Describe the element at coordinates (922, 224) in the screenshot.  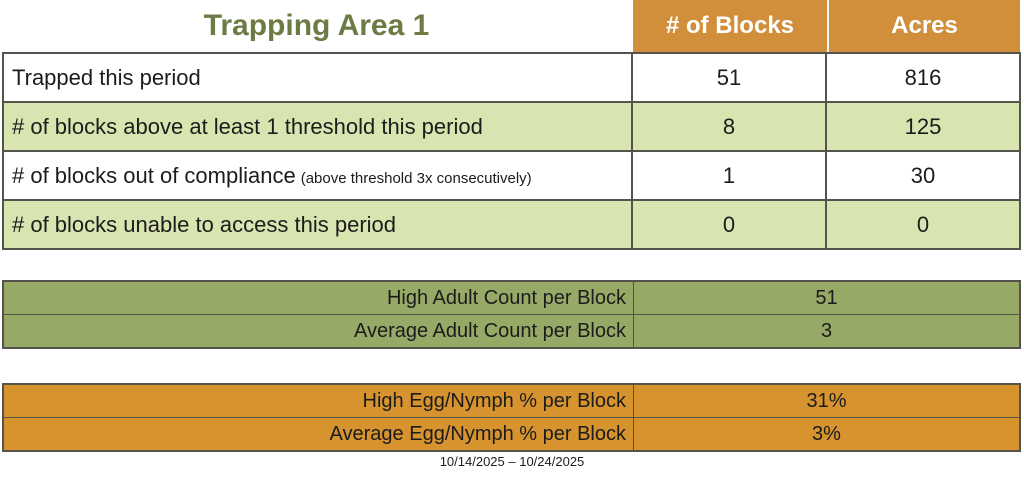
I see `acres-value: 0` at that location.